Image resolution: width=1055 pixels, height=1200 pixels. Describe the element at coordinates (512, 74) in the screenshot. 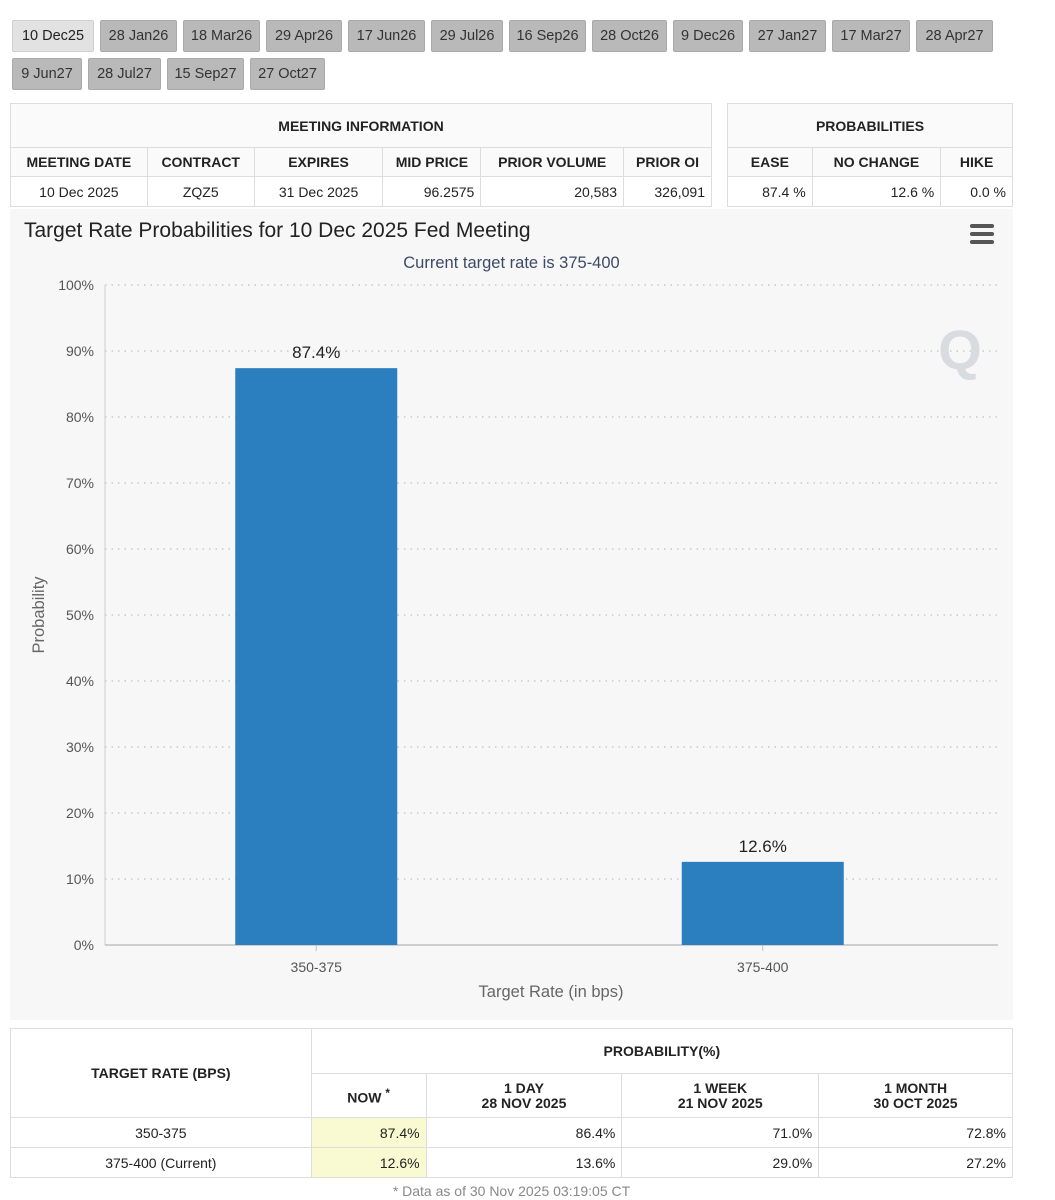

I see `tab-row-2: 9 Jun27 28 Jul27 15 Sep27 27 Oct27` at that location.